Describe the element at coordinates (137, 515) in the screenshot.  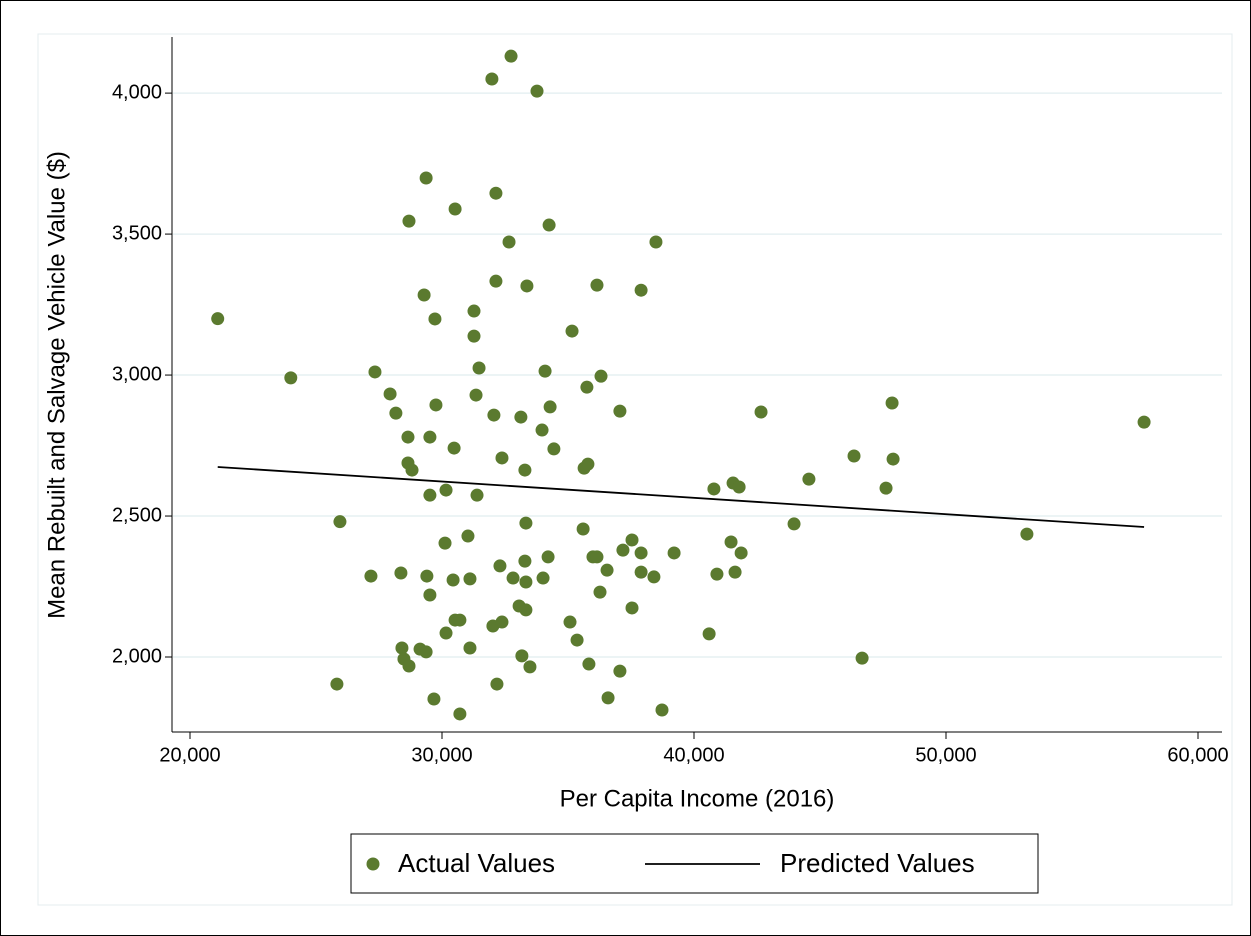
I see `y-tick-label: 2,500` at that location.